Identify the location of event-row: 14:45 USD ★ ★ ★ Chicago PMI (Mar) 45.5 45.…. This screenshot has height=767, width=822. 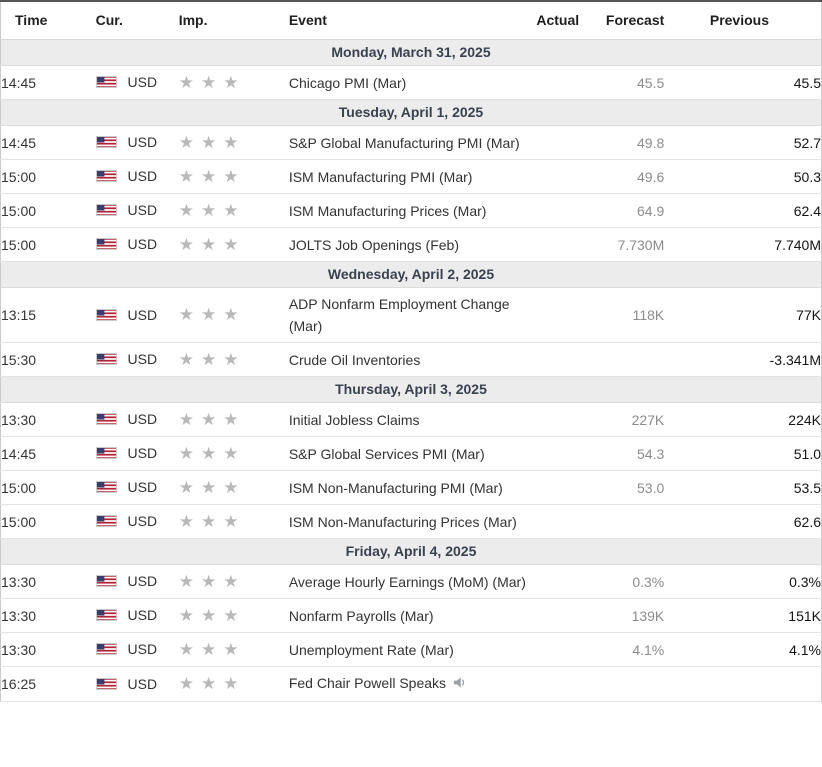
(411, 82).